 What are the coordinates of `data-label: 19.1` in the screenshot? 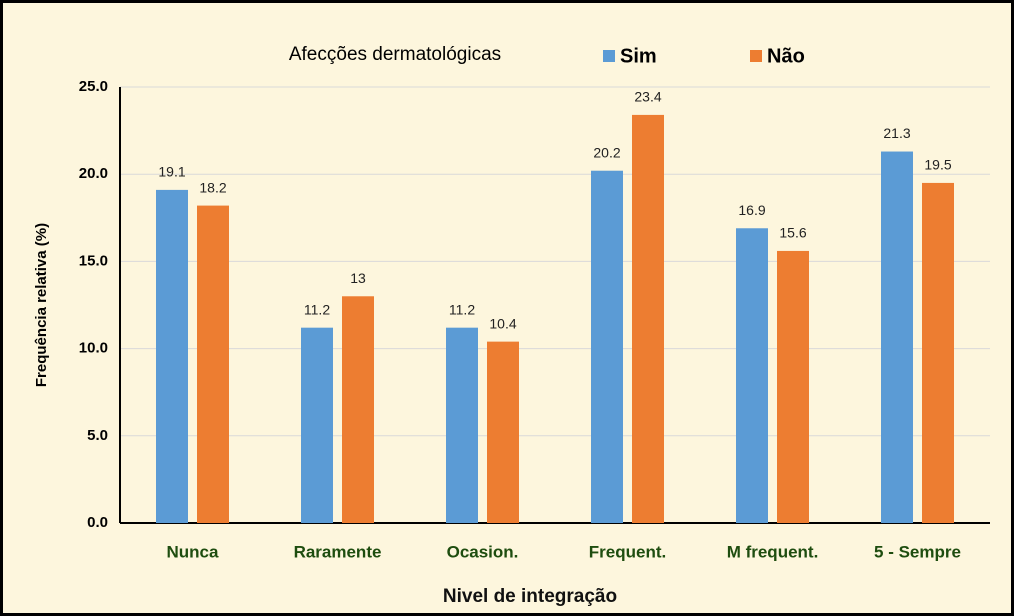 It's located at (171, 172).